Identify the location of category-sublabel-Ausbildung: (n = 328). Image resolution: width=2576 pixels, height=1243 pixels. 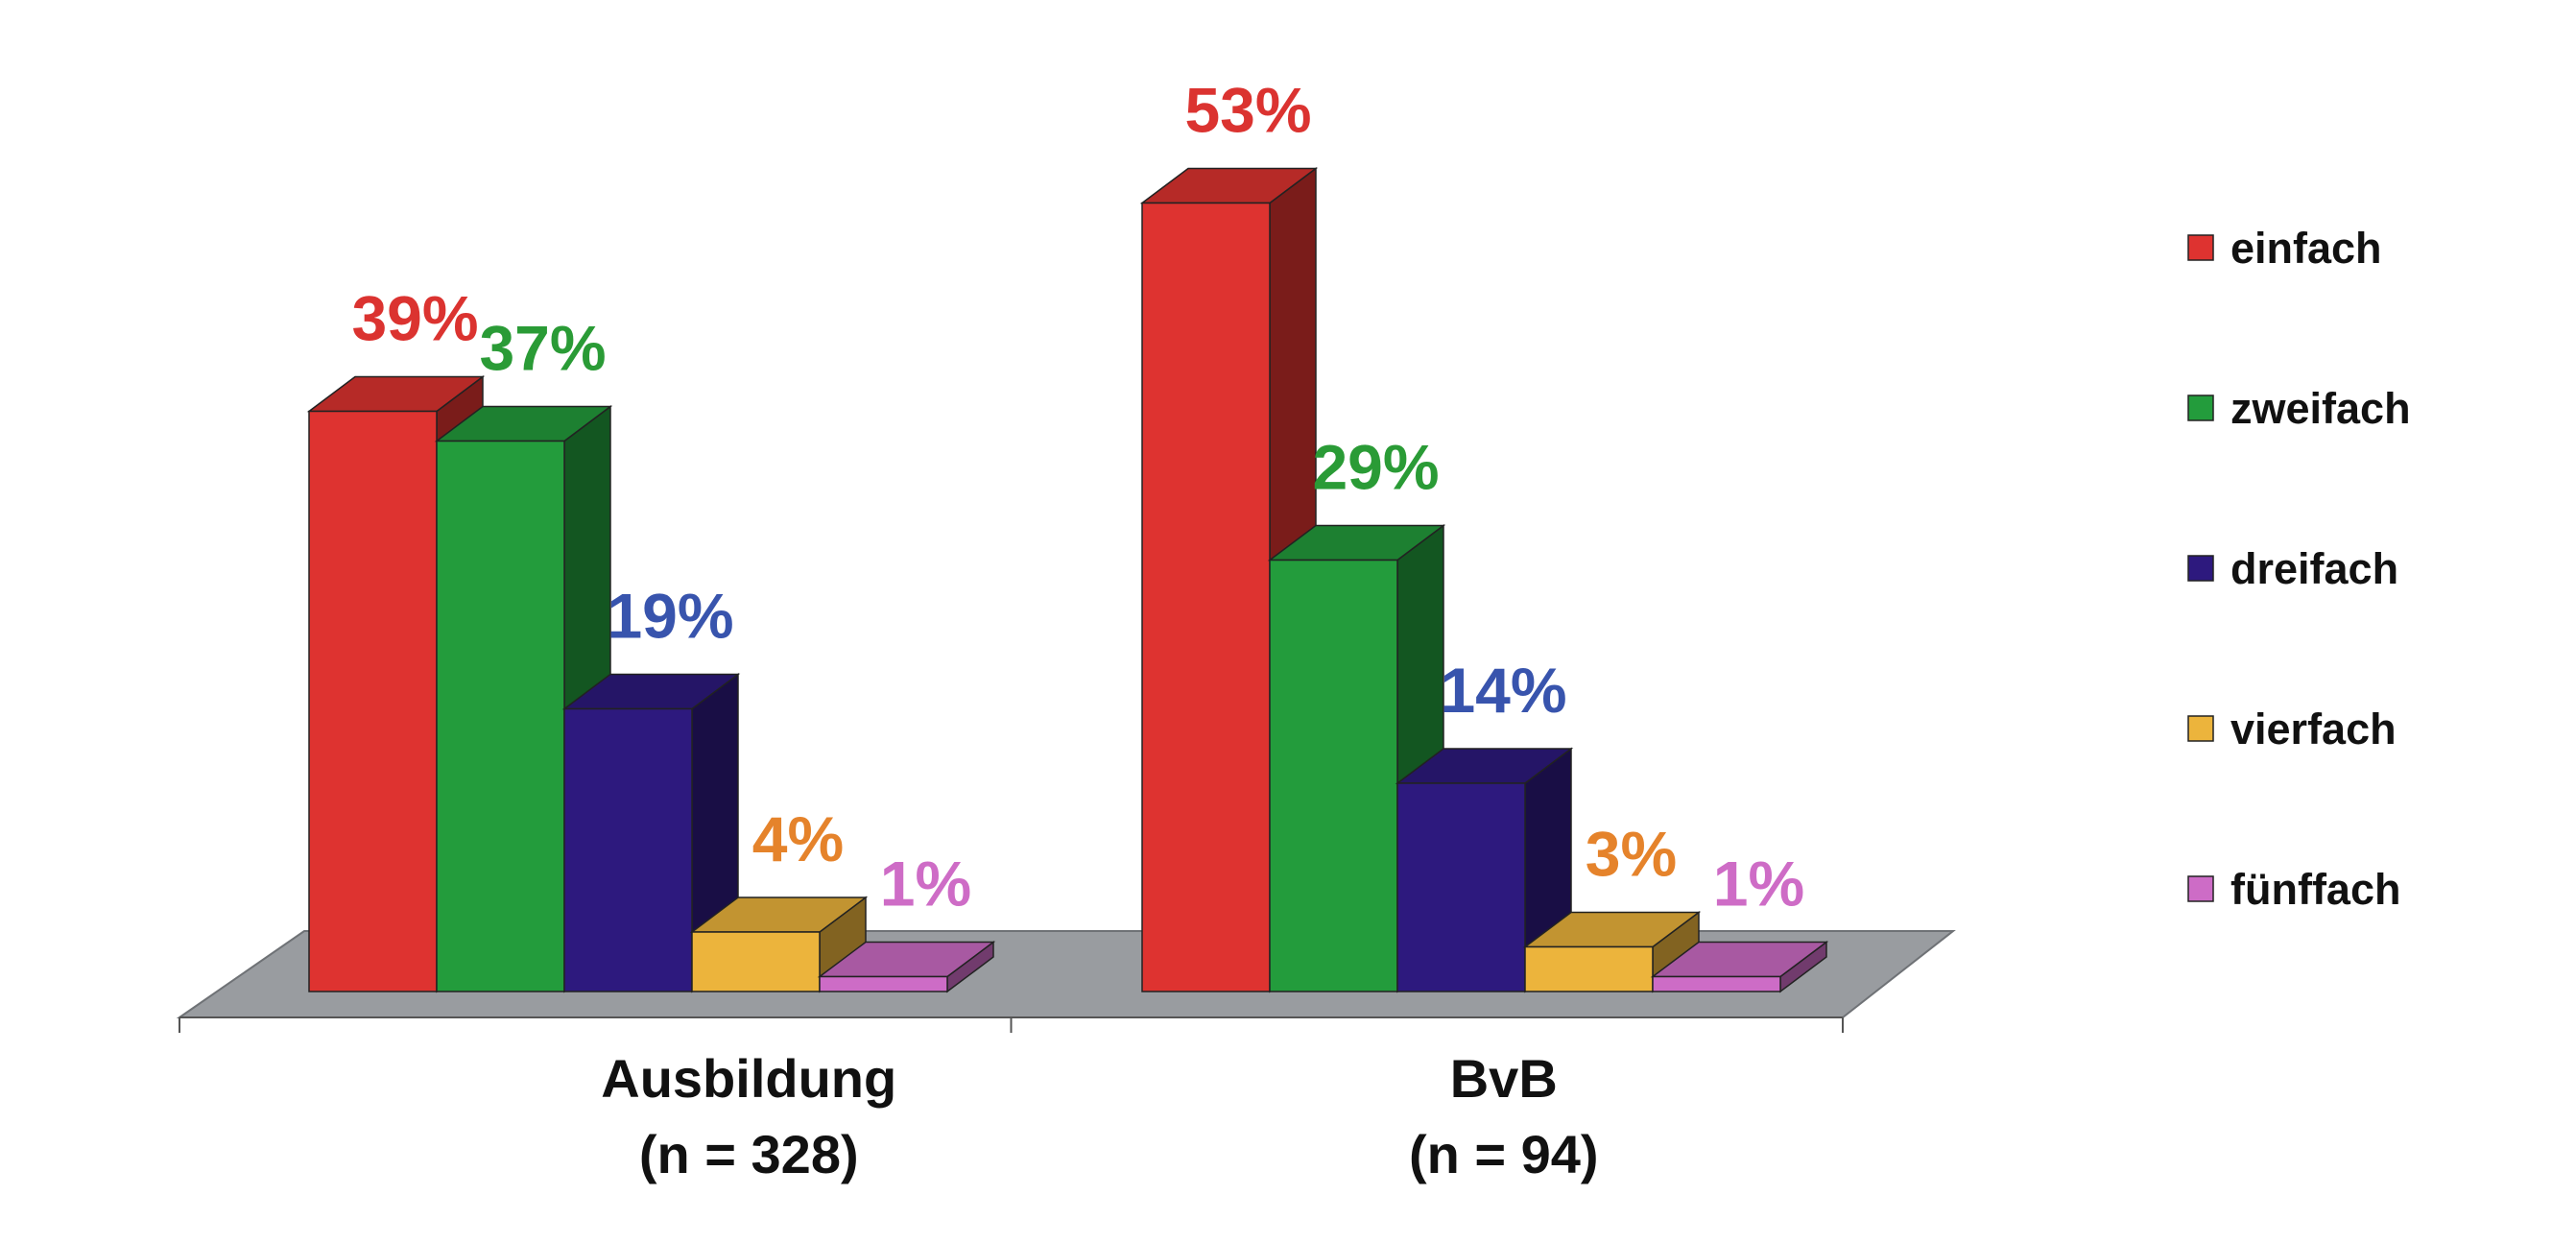
(749, 1154).